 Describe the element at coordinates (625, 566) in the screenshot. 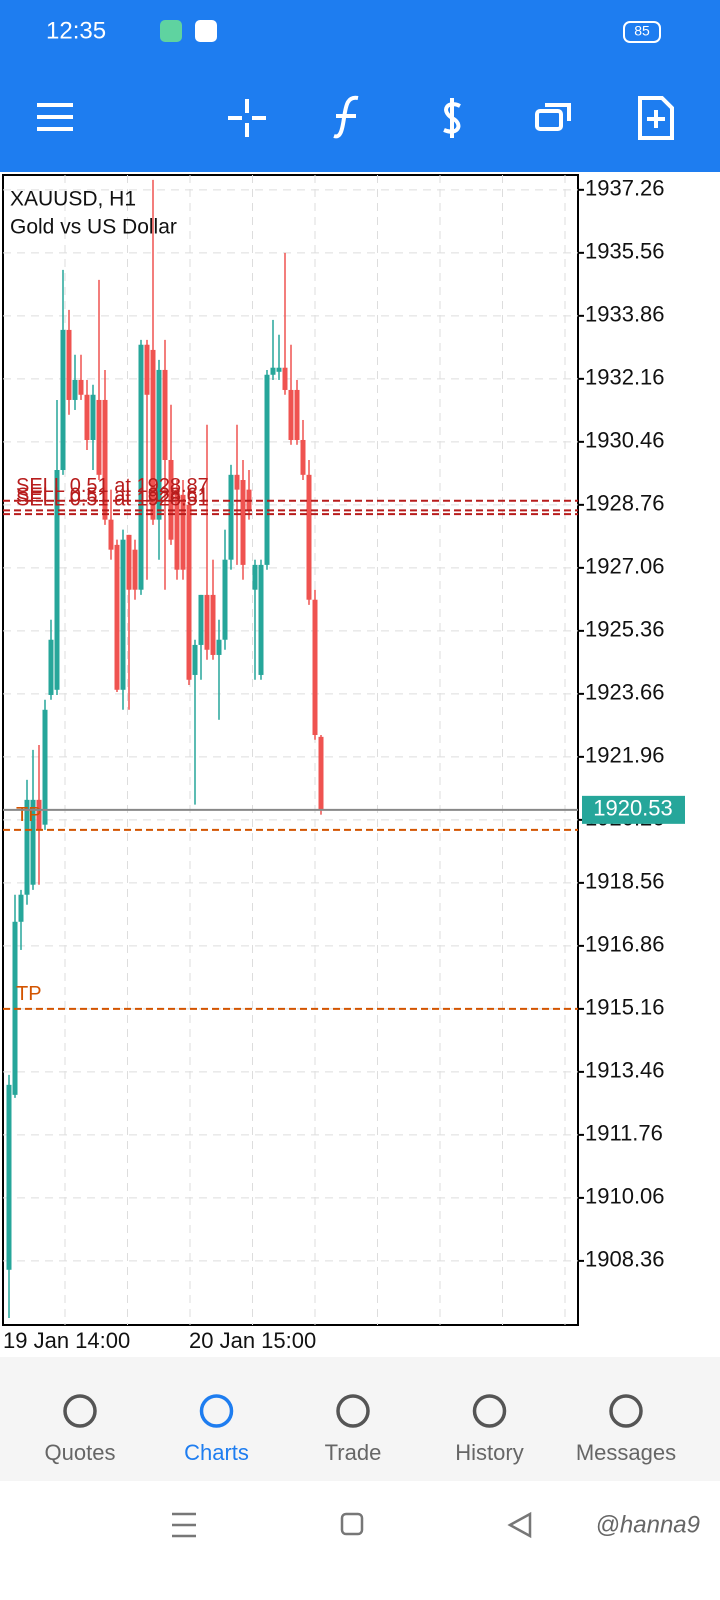

I see `y-tick-label: 1927.06` at that location.